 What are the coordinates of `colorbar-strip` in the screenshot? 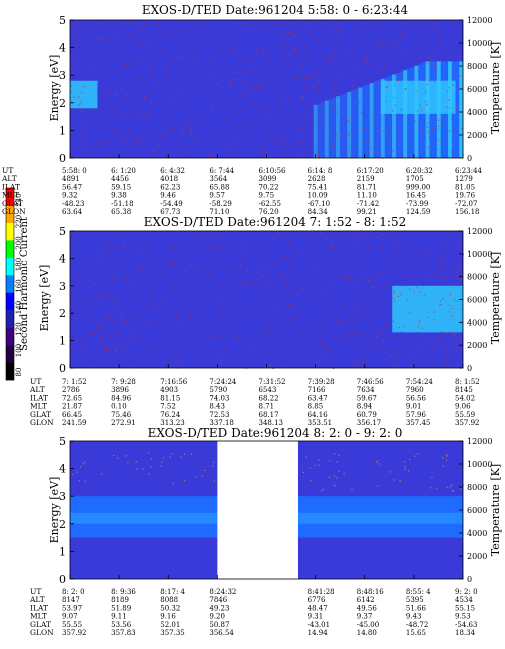 It's located at (10, 336).